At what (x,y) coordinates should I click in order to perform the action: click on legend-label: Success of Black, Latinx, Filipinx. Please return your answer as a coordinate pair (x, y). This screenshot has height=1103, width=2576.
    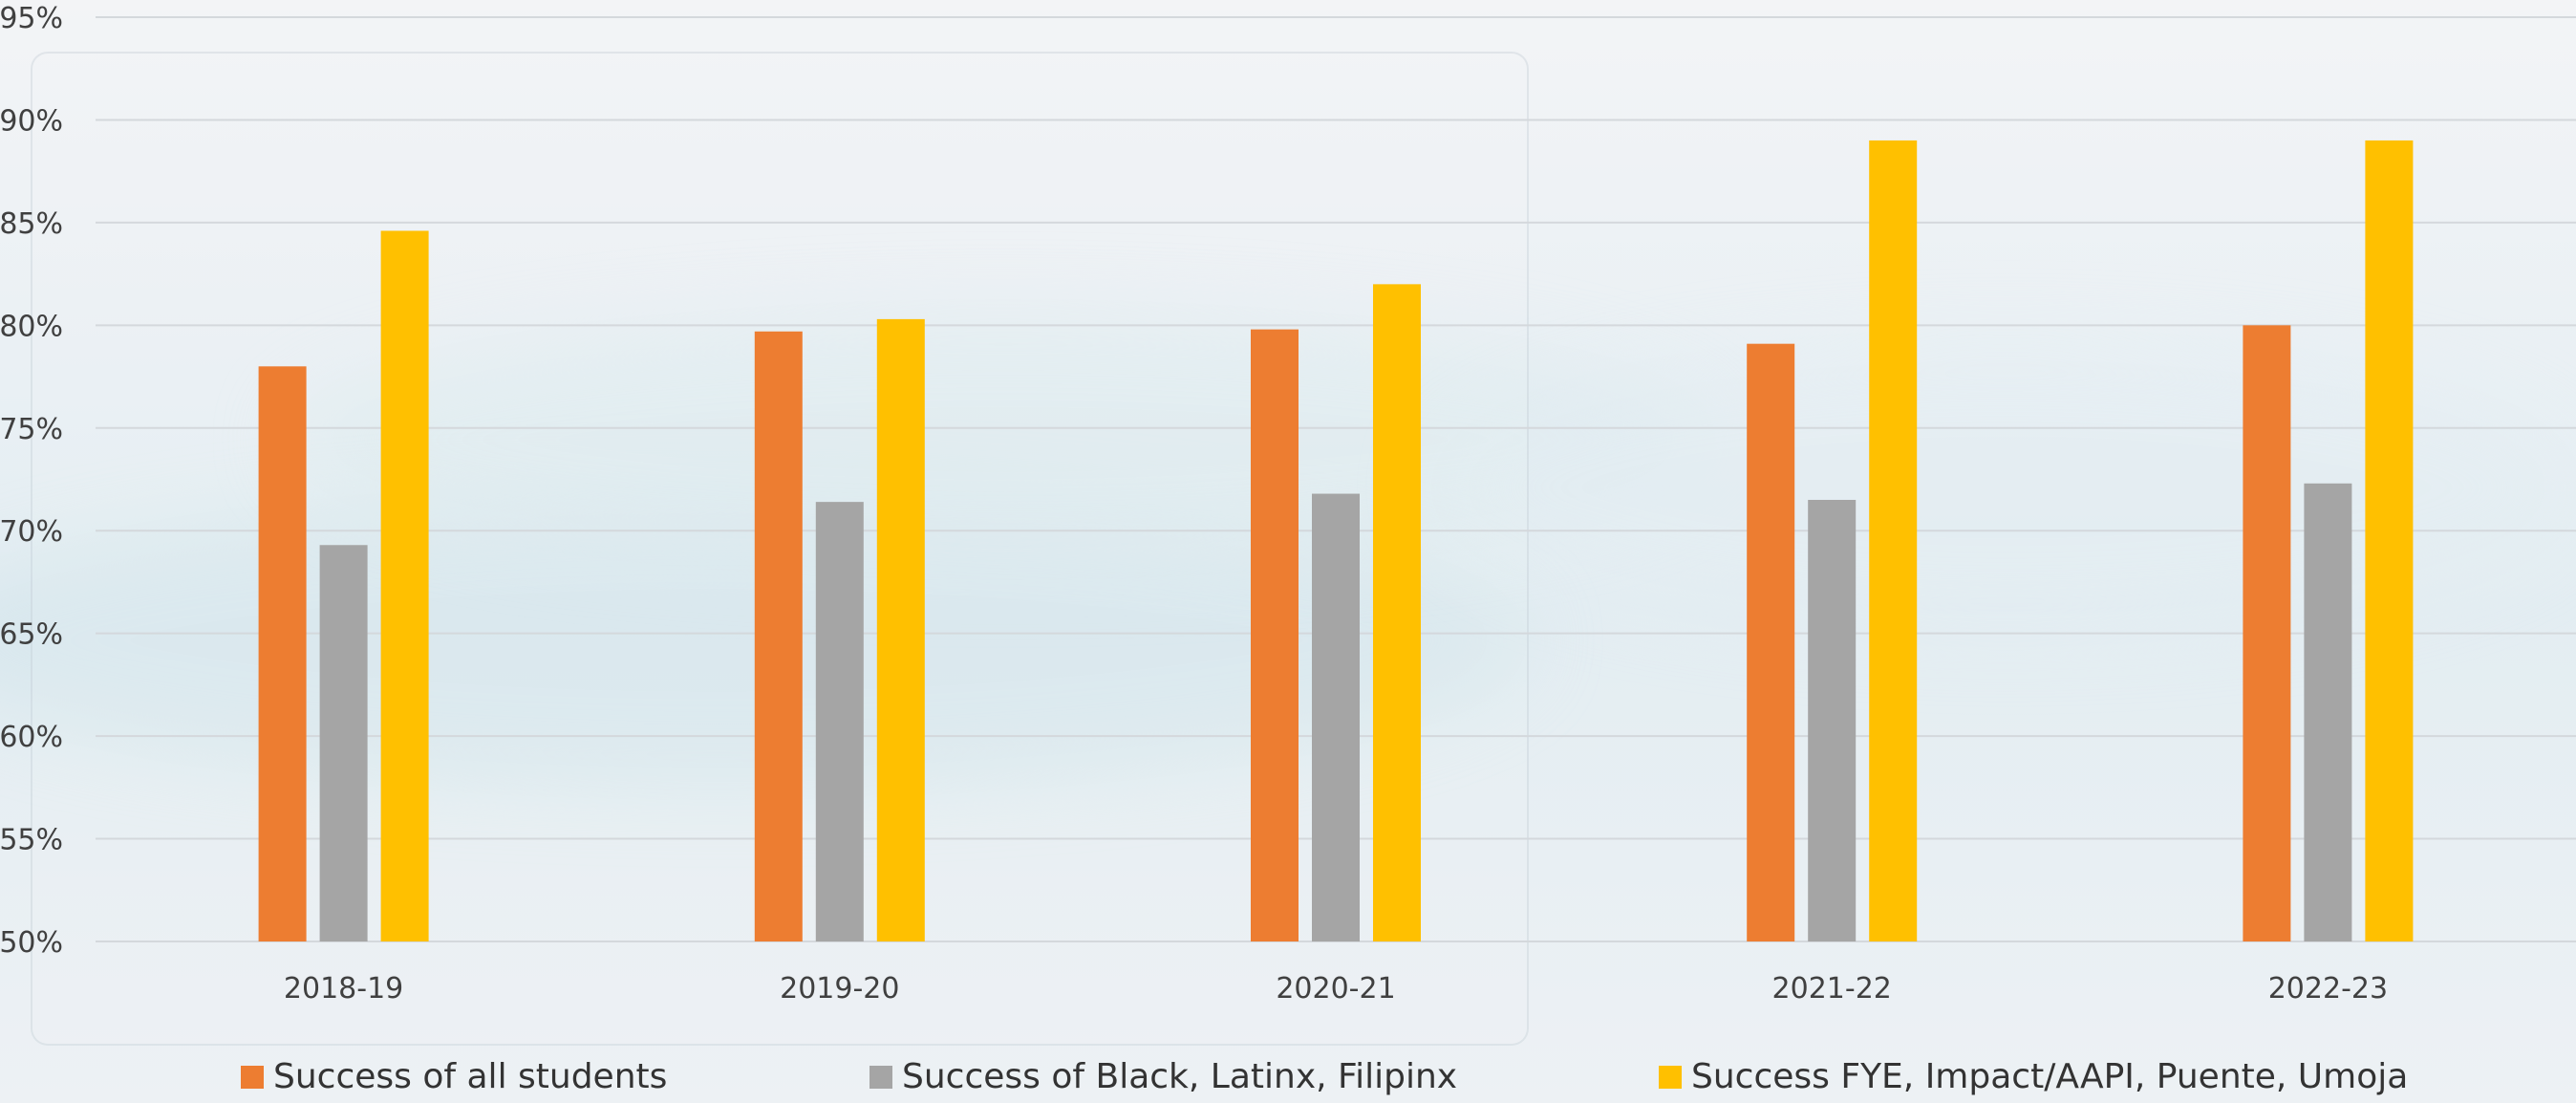
    Looking at the image, I should click on (1180, 1077).